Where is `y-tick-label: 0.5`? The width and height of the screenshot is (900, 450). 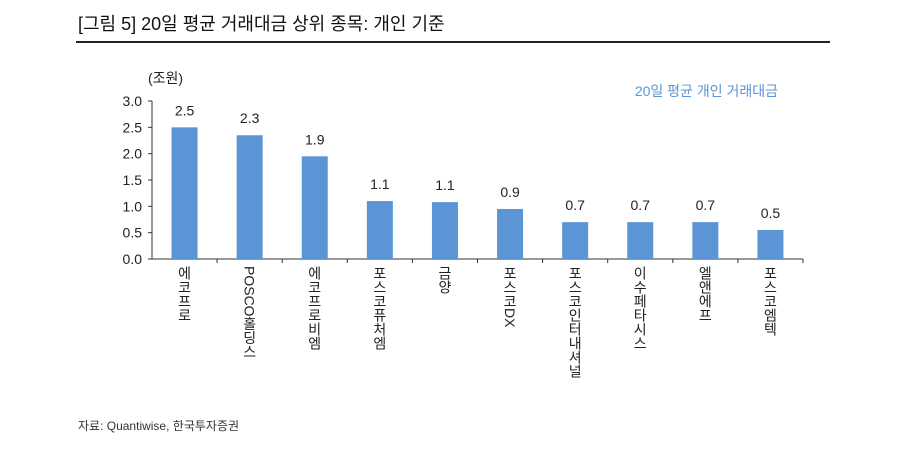
y-tick-label: 0.5 is located at coordinates (133, 233).